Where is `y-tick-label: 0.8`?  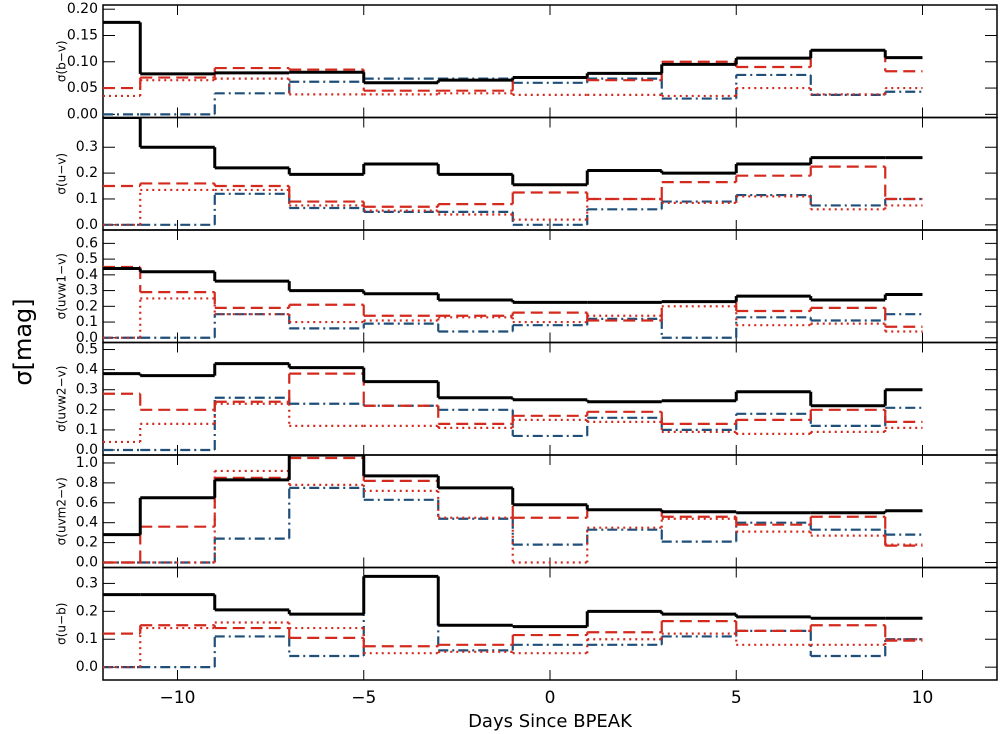 y-tick-label: 0.8 is located at coordinates (87, 483).